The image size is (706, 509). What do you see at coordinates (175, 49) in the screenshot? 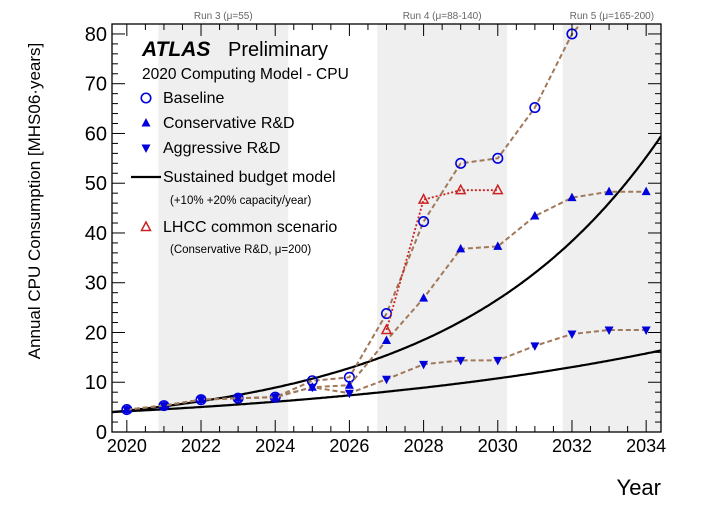
I see `chart-title: ATLAS` at bounding box center [175, 49].